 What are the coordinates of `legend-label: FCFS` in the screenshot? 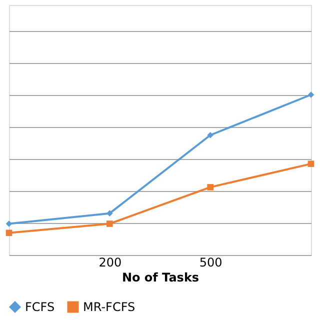 It's located at (40, 307).